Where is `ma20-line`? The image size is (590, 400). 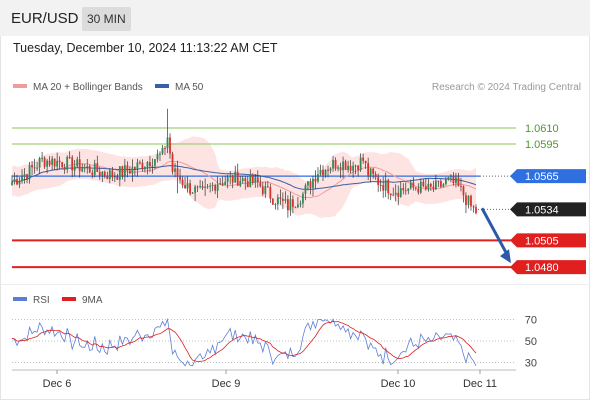
ma20-line is located at coordinates (244, 179).